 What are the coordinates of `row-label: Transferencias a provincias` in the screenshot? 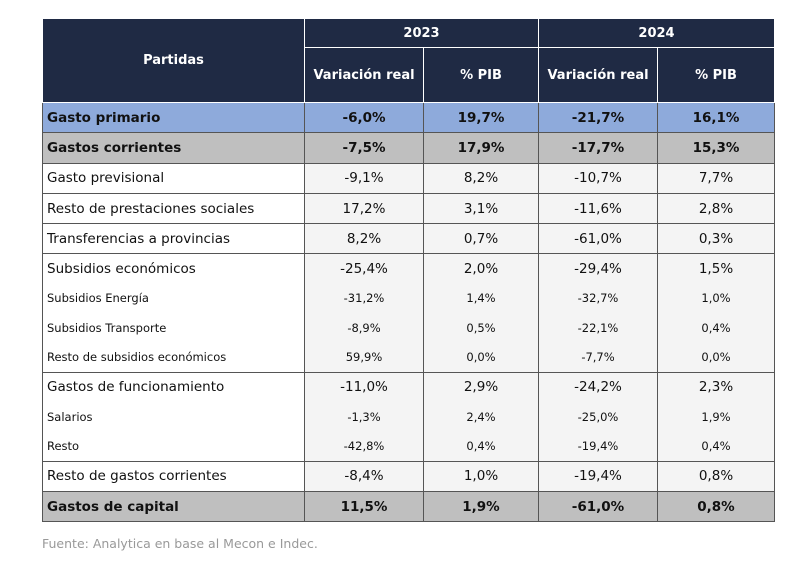 It's located at (173, 238).